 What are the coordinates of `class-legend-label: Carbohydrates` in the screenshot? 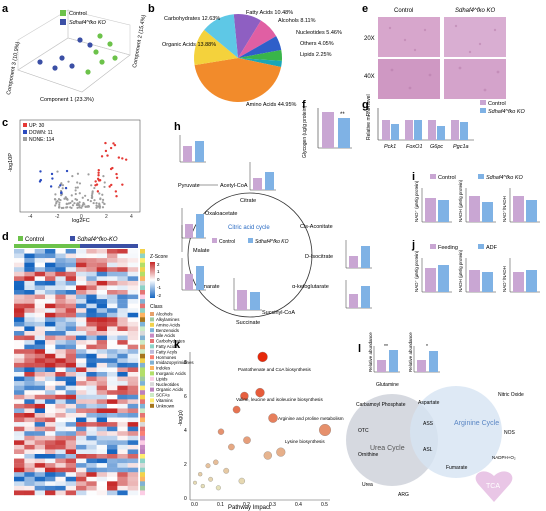 It's located at (171, 341).